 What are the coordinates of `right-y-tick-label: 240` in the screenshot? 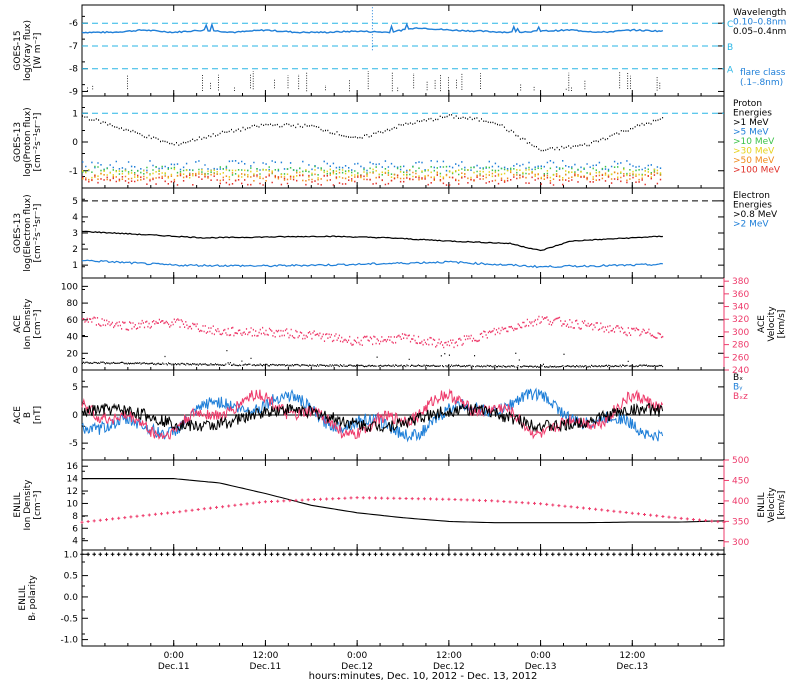 It's located at (740, 371).